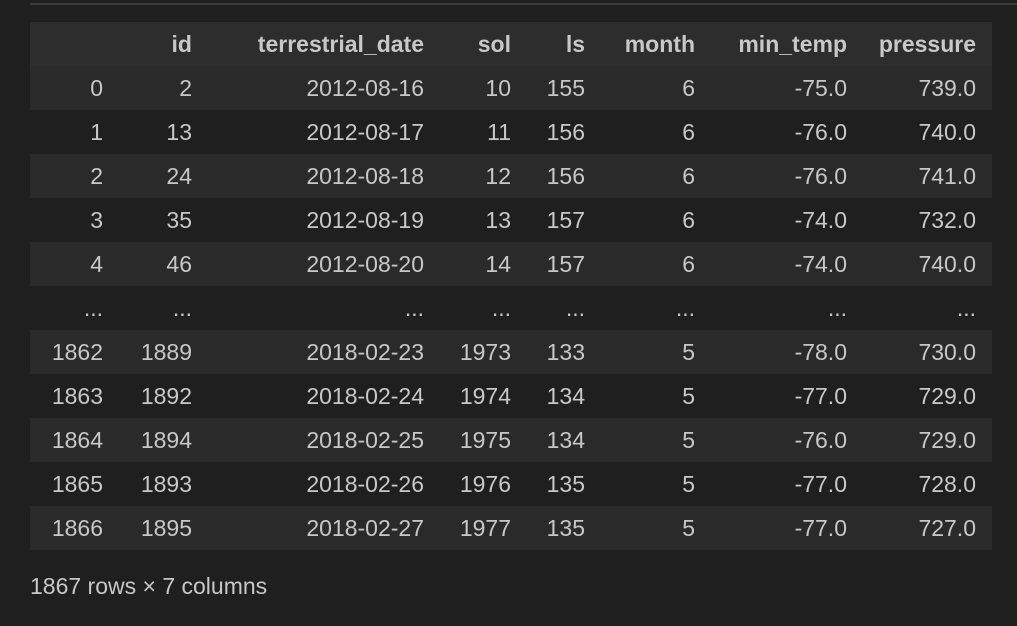  I want to click on index-cell: 1866, so click(77, 527).